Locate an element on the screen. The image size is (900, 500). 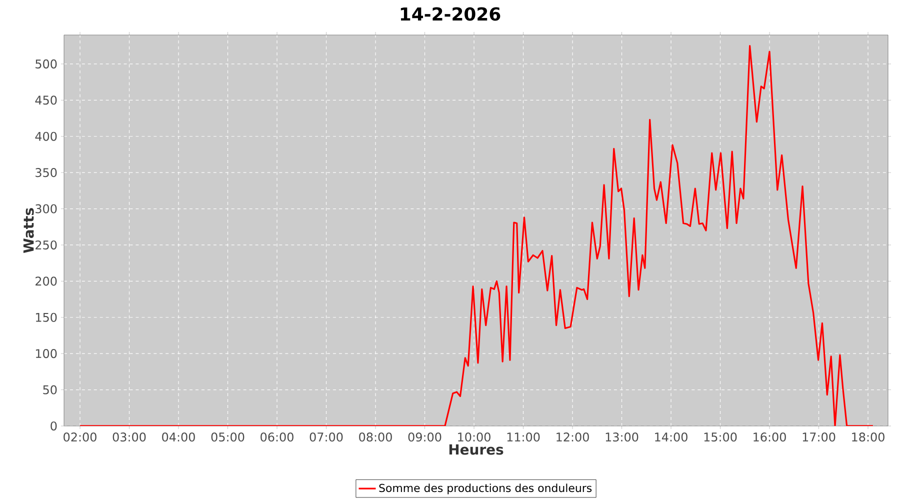
x-tick-label: 18:00 is located at coordinates (868, 437).